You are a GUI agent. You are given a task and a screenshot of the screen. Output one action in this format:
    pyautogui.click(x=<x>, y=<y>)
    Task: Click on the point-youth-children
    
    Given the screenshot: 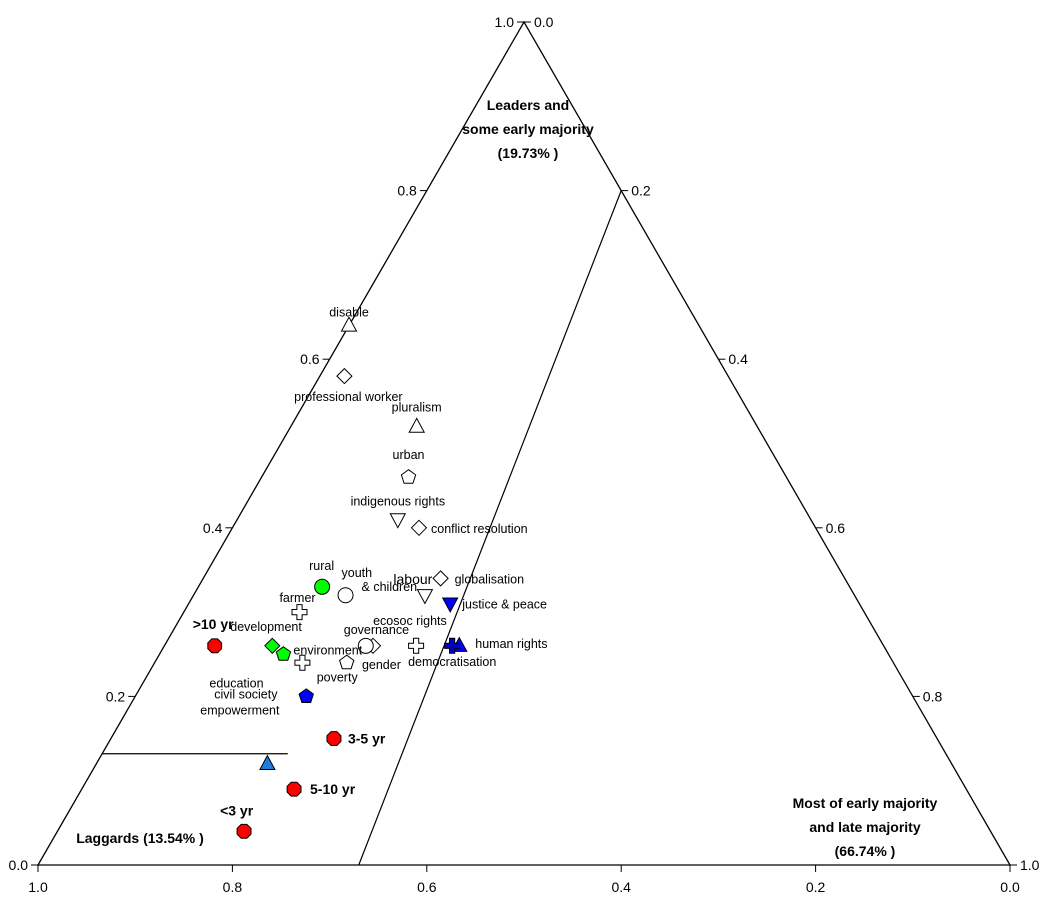 What is the action you would take?
    pyautogui.click(x=345, y=595)
    